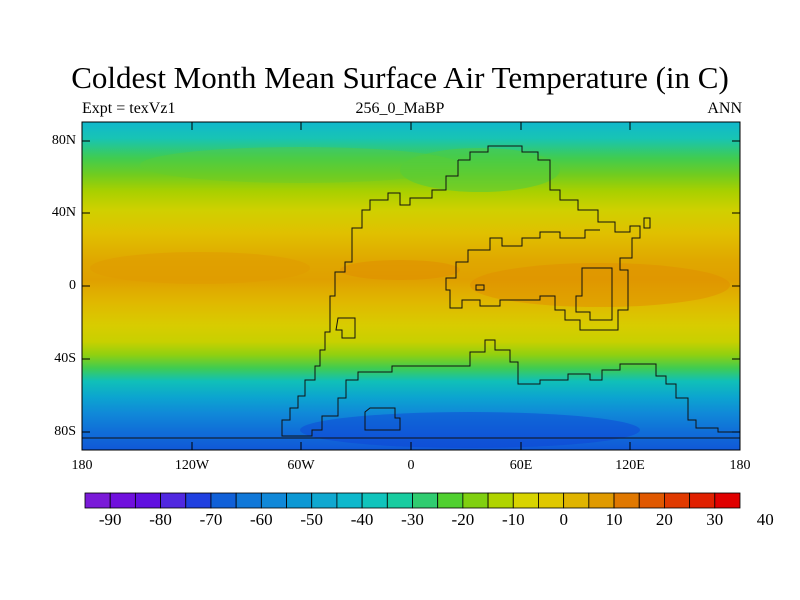 Image resolution: width=800 pixels, height=600 pixels. I want to click on warm-band-west, so click(200, 268).